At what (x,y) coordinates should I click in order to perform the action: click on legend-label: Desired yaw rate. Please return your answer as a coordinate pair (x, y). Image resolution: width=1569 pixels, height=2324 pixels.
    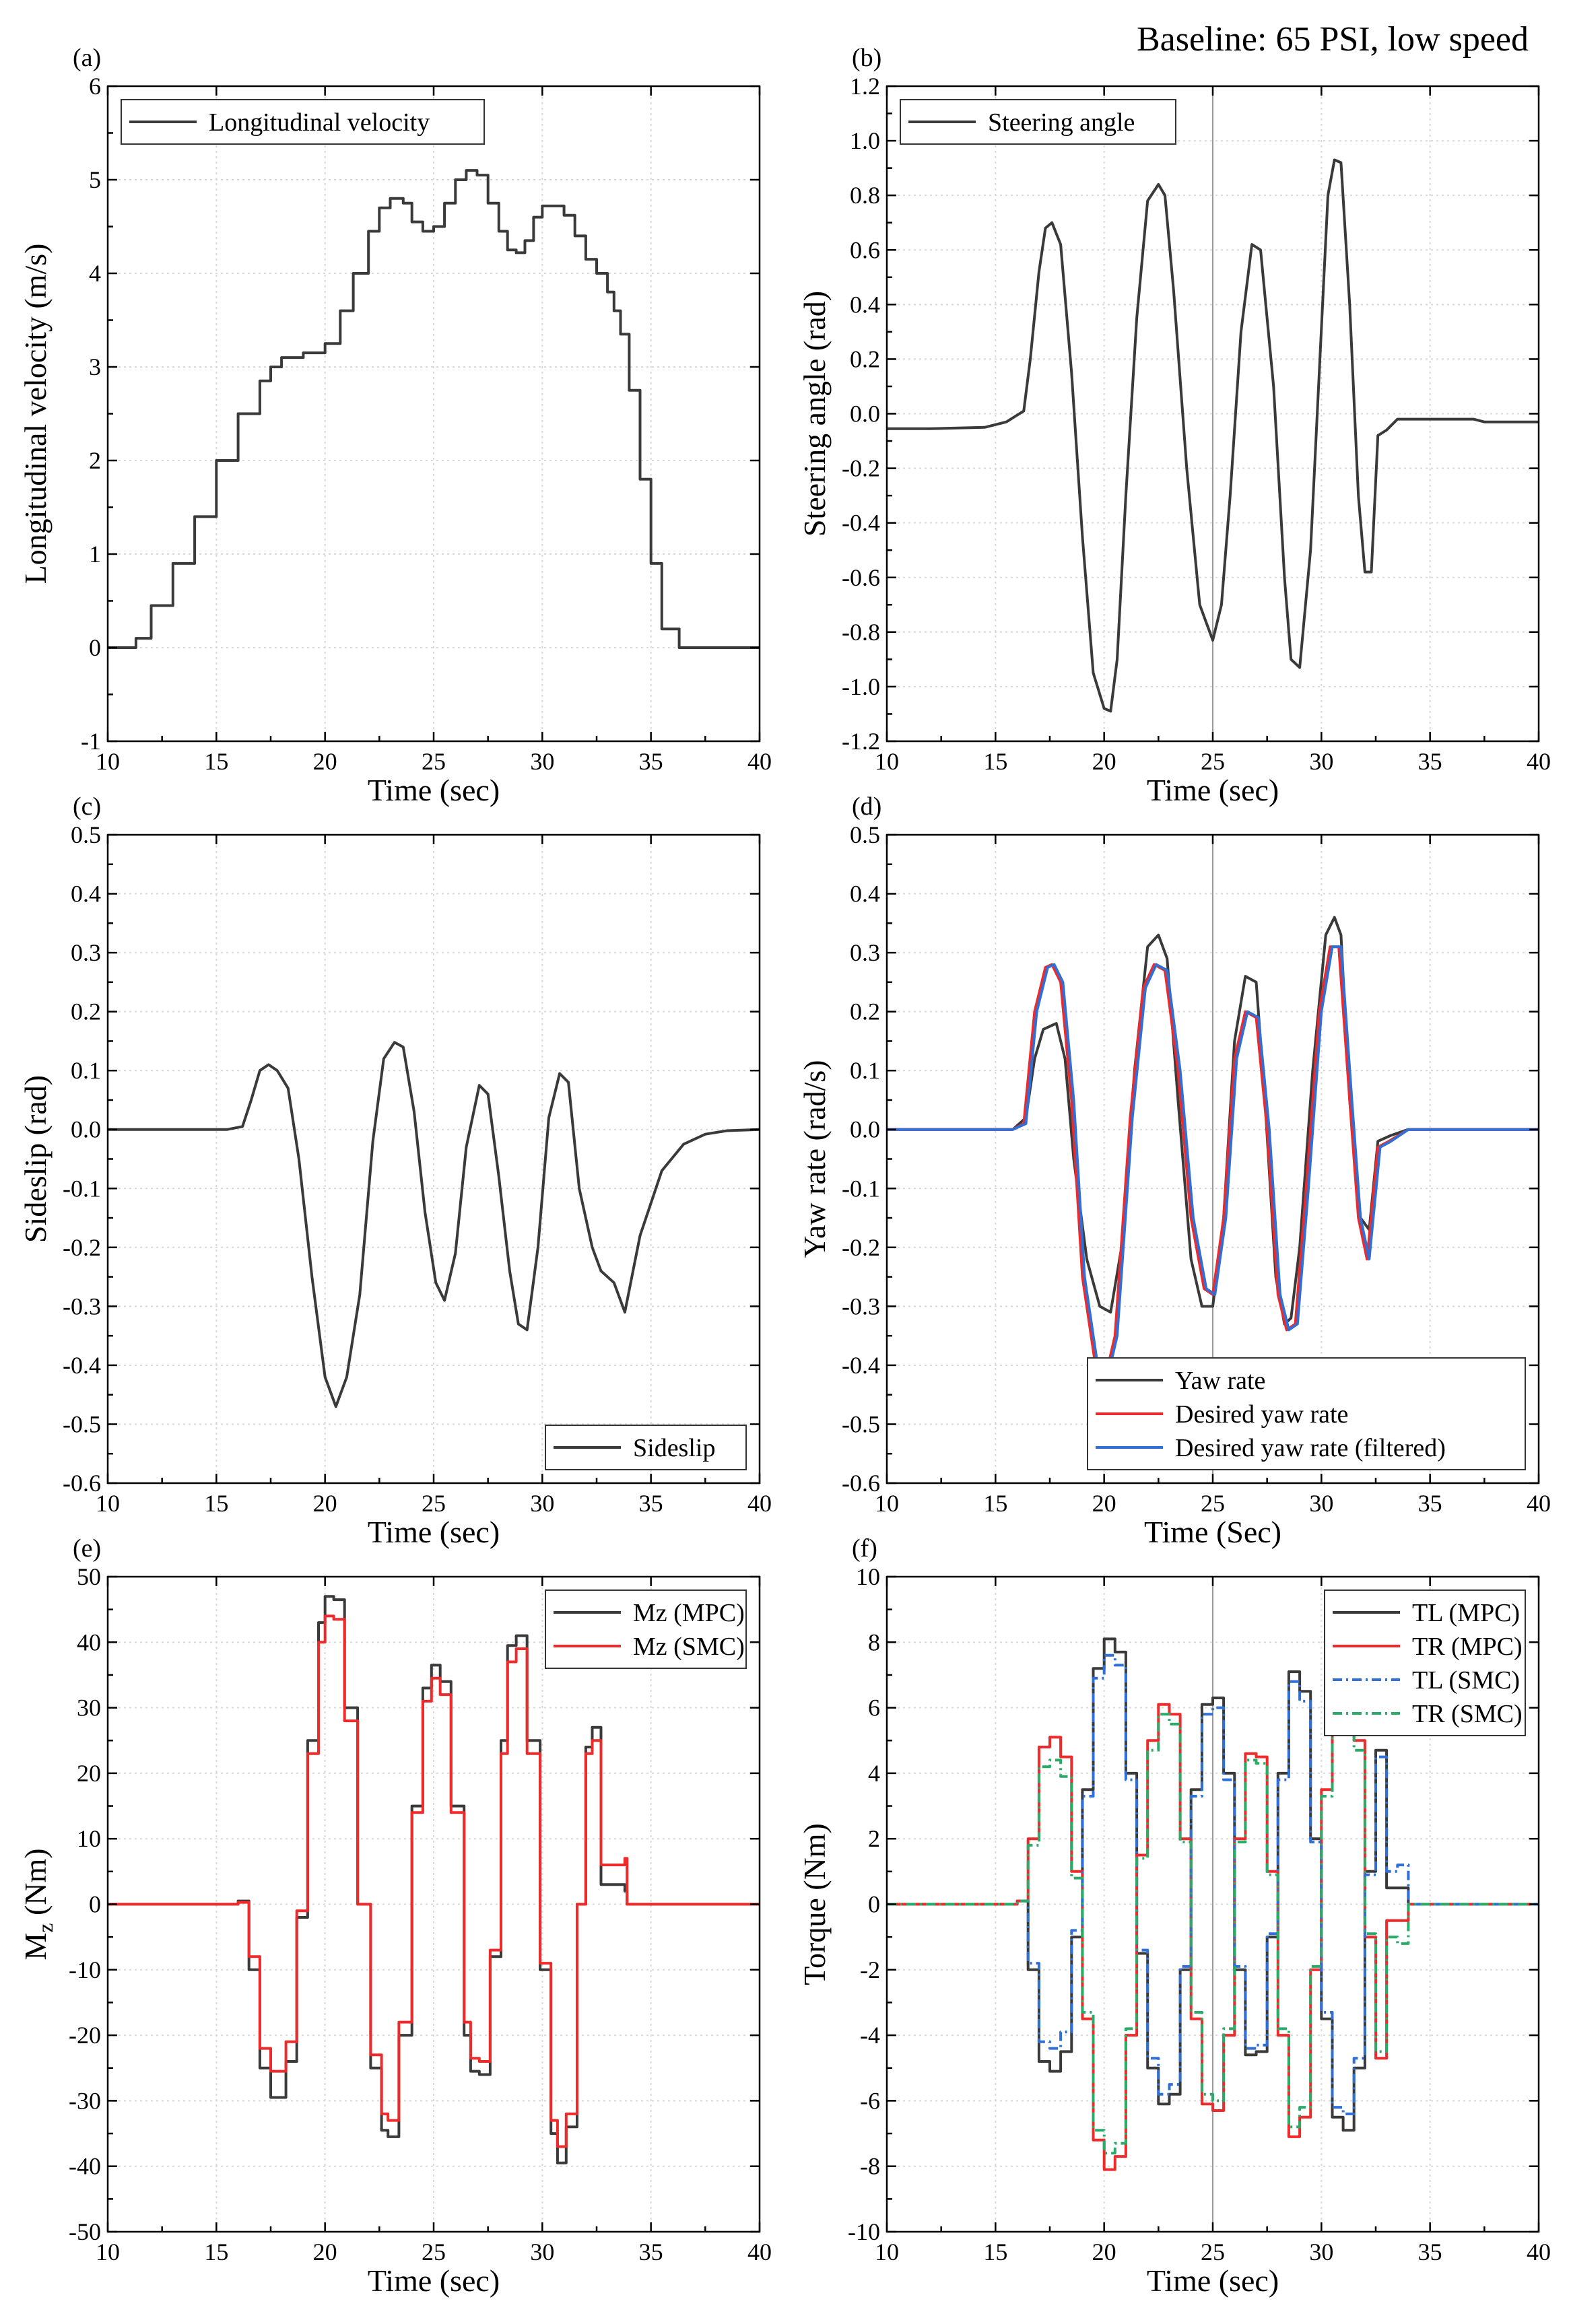
    Looking at the image, I should click on (1261, 1414).